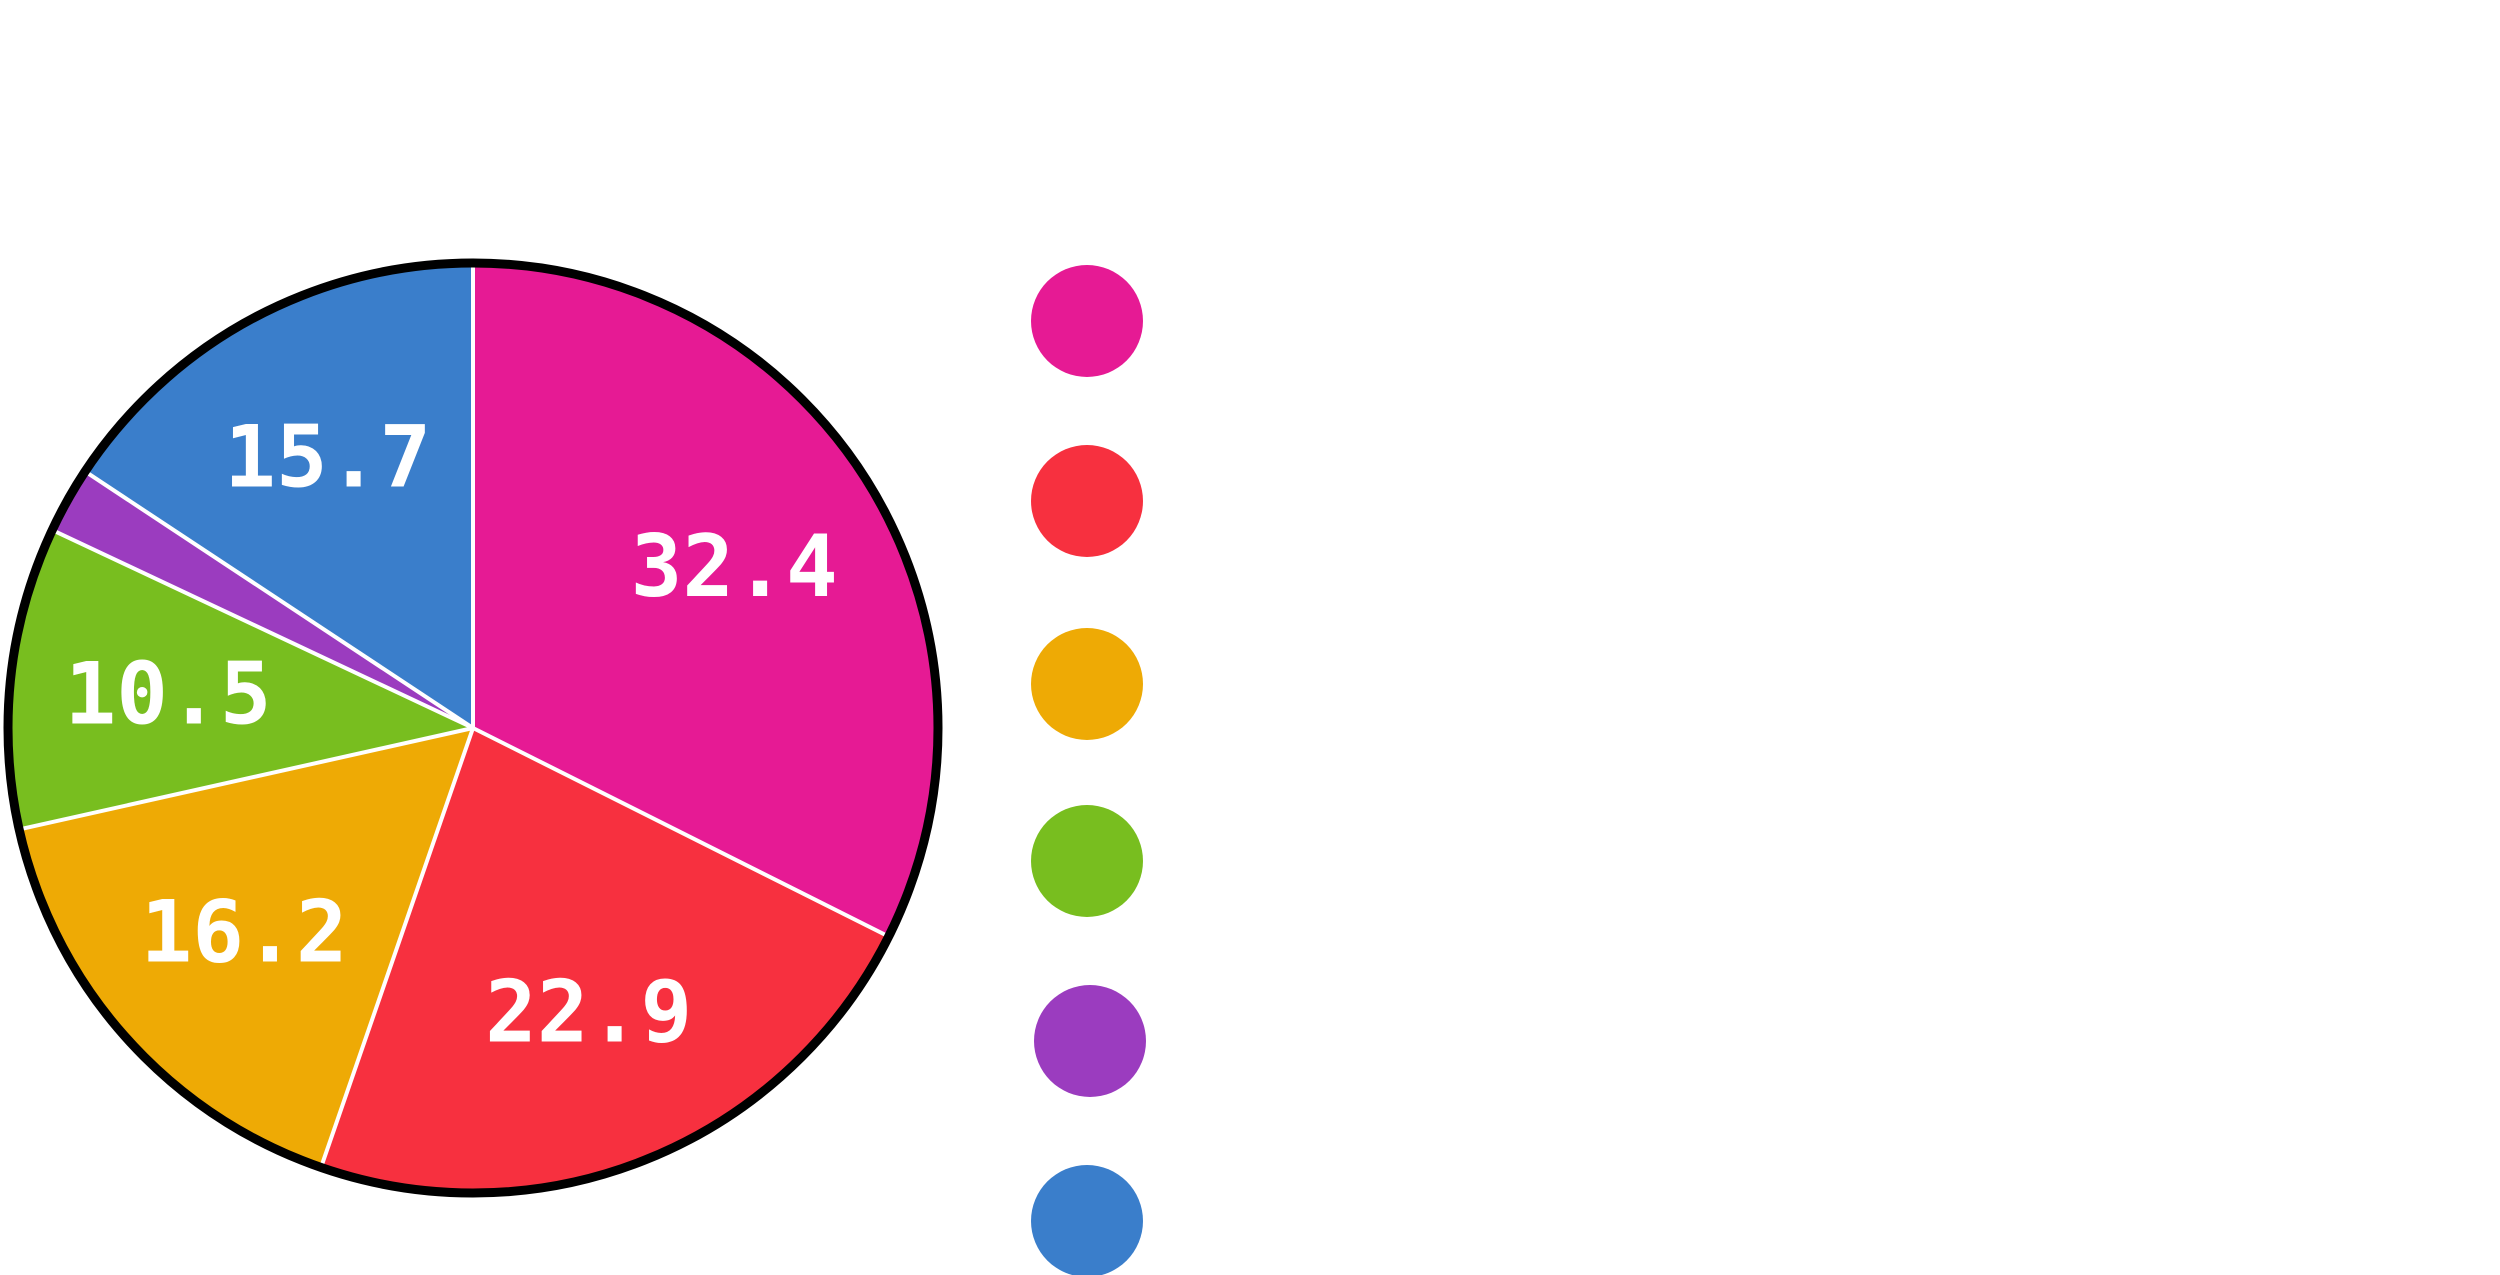 This screenshot has height=1275, width=2500. I want to click on slice-label-3: 16.2, so click(244, 932).